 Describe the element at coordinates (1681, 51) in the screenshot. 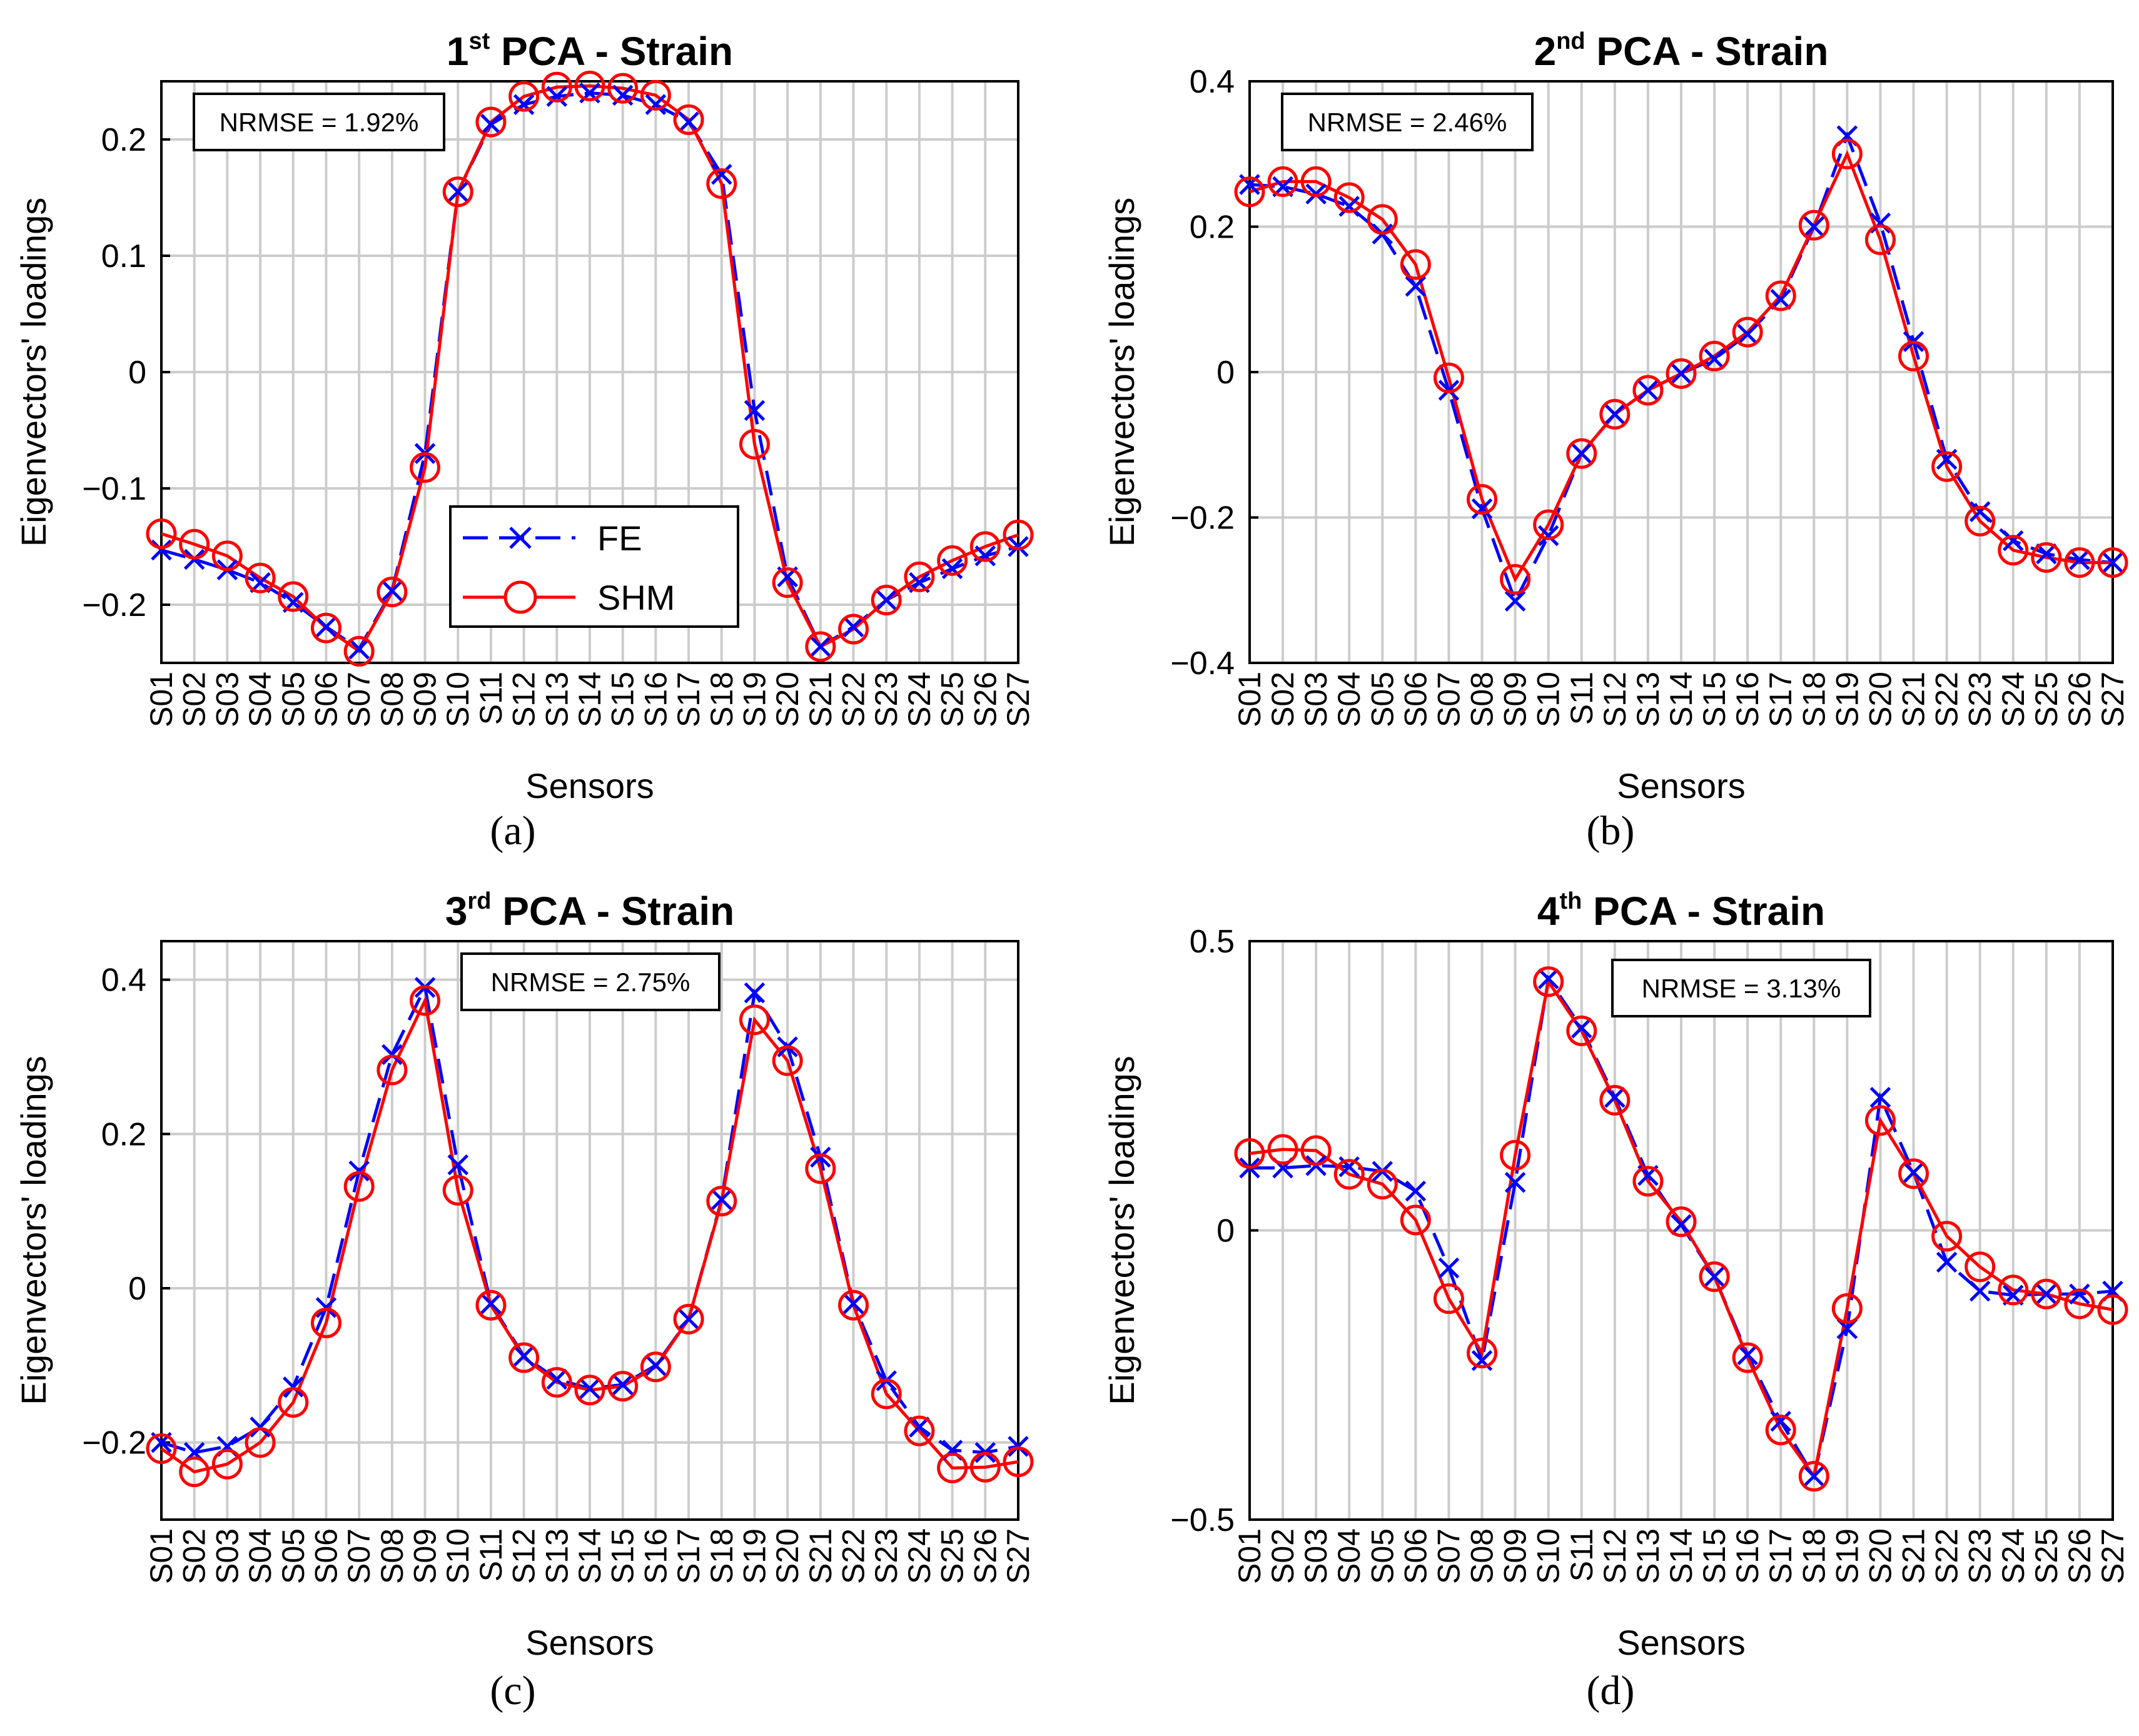

I see `chart-title: 2nd PCA - Strain` at that location.